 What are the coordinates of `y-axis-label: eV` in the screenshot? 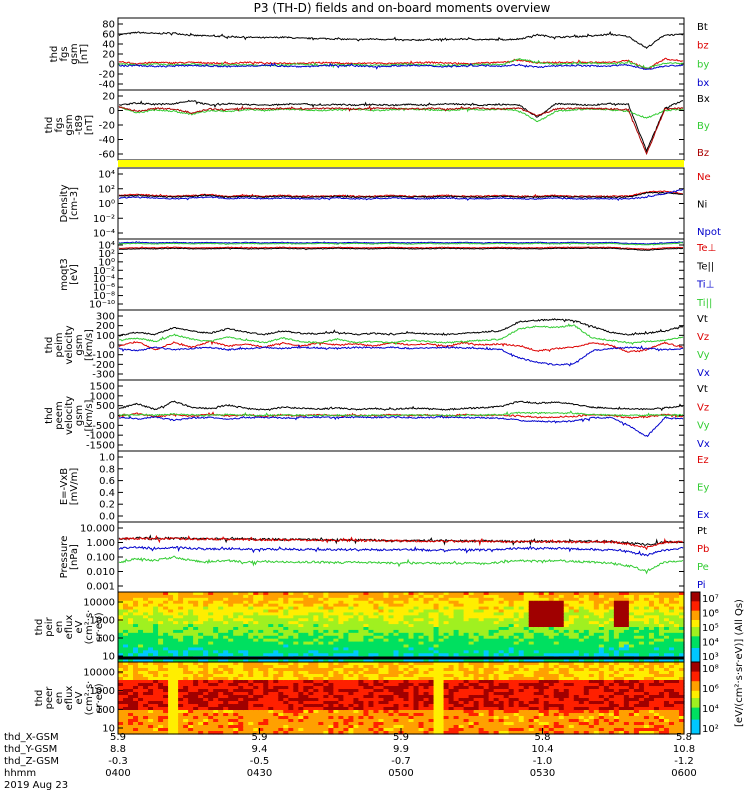 It's located at (79, 697).